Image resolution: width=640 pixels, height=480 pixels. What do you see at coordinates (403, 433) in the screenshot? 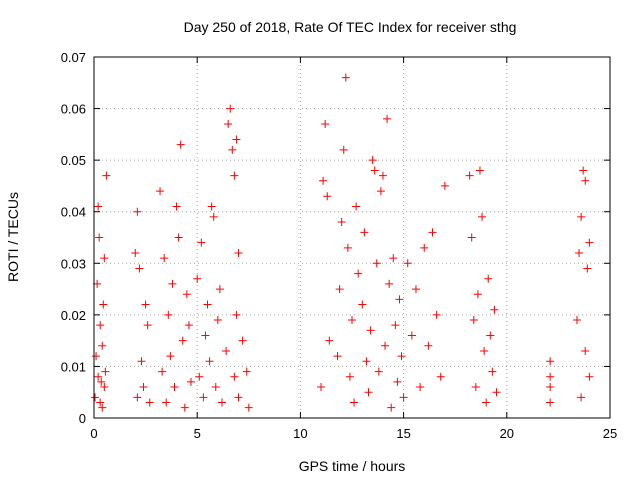
I see `x-tick-label: 15` at bounding box center [403, 433].